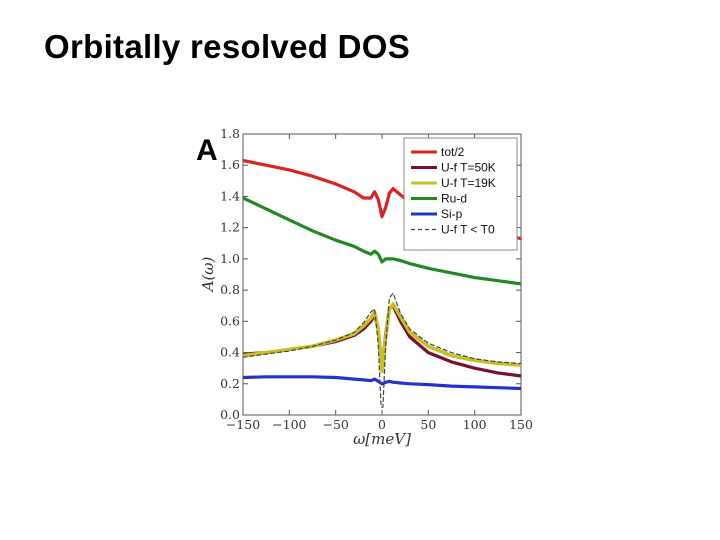 Image resolution: width=720 pixels, height=540 pixels. Describe the element at coordinates (243, 424) in the screenshot. I see `x-tick-label: −150` at that location.